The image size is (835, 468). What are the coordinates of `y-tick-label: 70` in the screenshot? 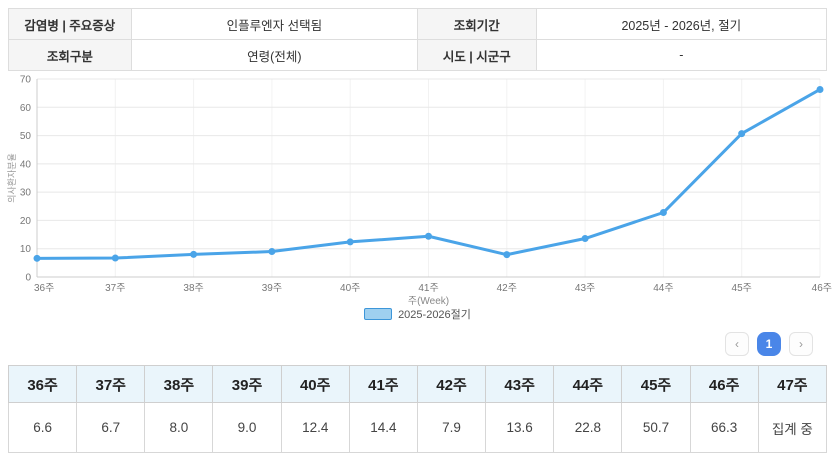 It's located at (26, 80).